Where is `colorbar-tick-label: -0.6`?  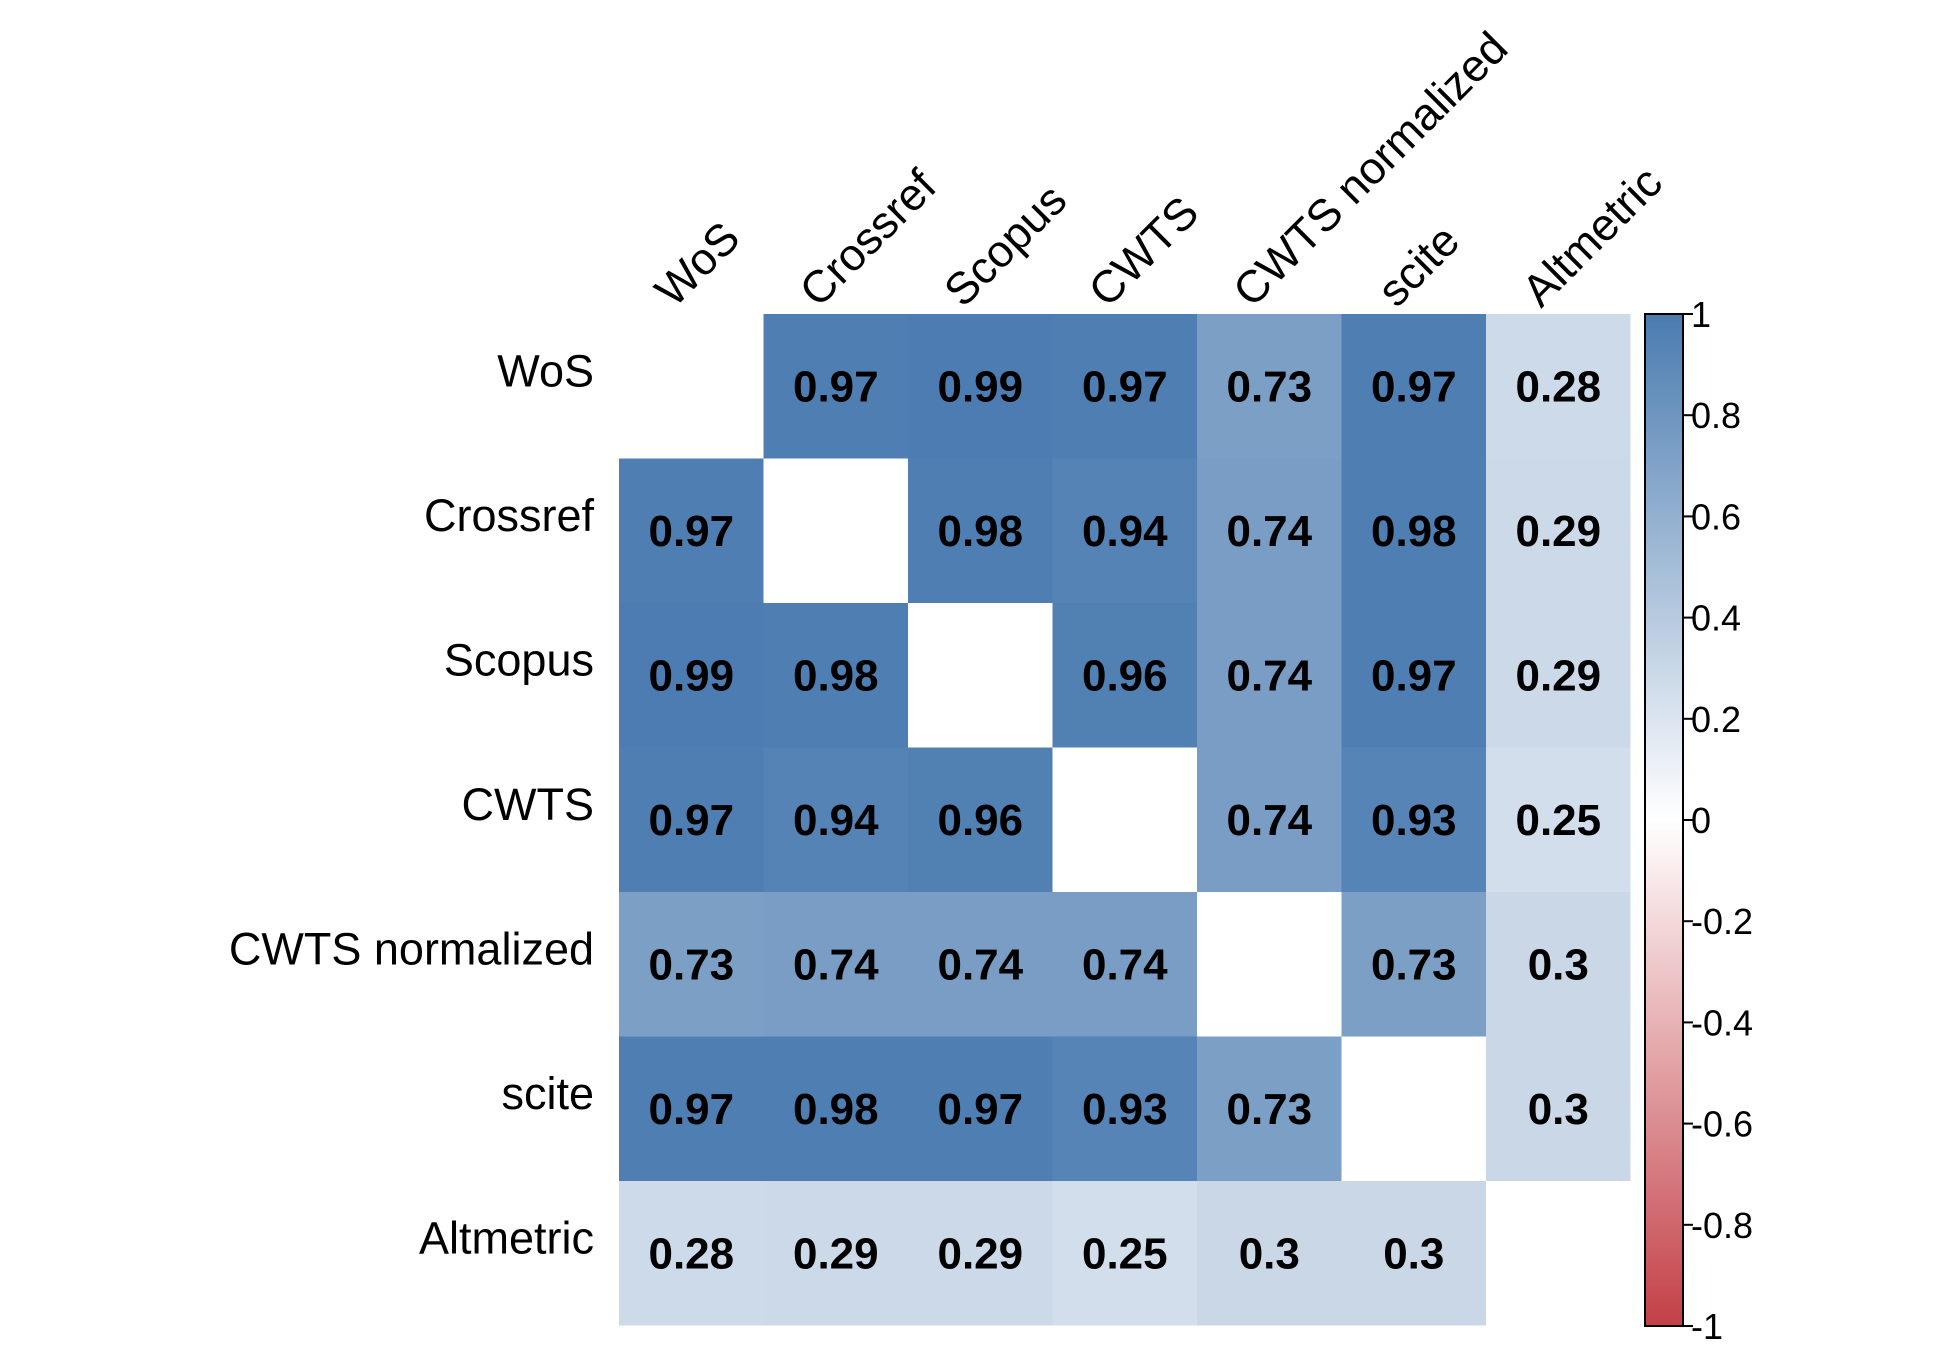
colorbar-tick-label: -0.6 is located at coordinates (1722, 1124).